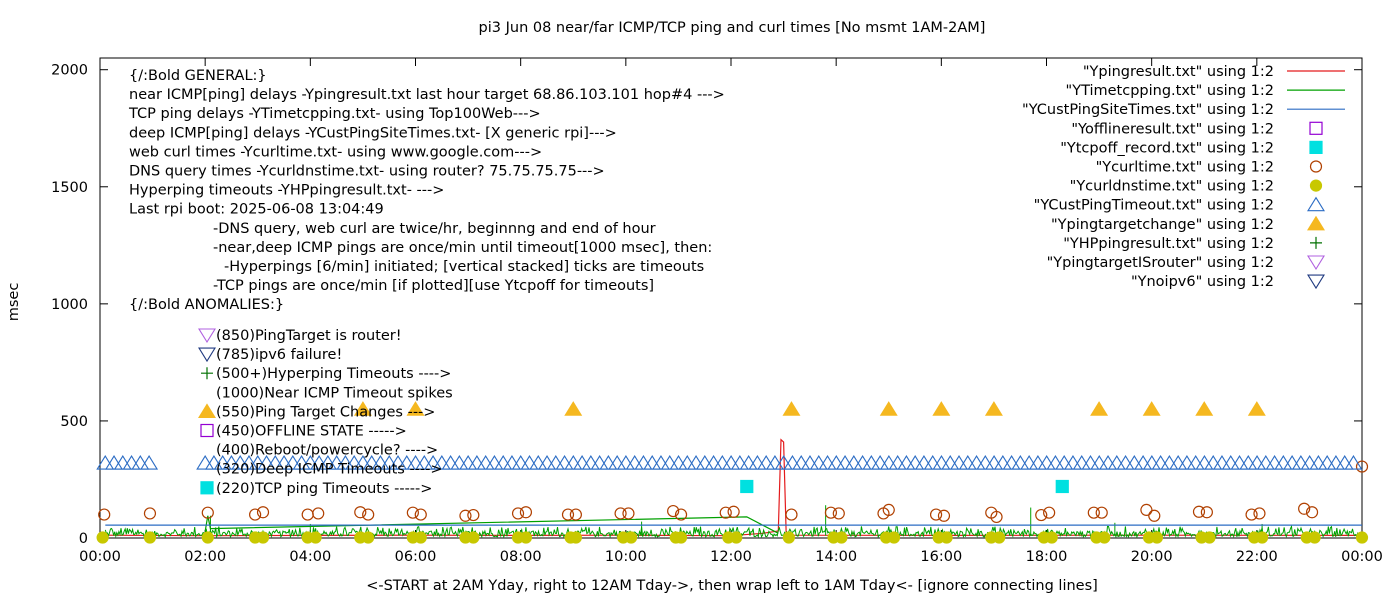 Image resolution: width=1400 pixels, height=600 pixels. Describe the element at coordinates (1154, 206) in the screenshot. I see `legend-entry: "YCustPingTimeout.txt" using 1:2` at that location.